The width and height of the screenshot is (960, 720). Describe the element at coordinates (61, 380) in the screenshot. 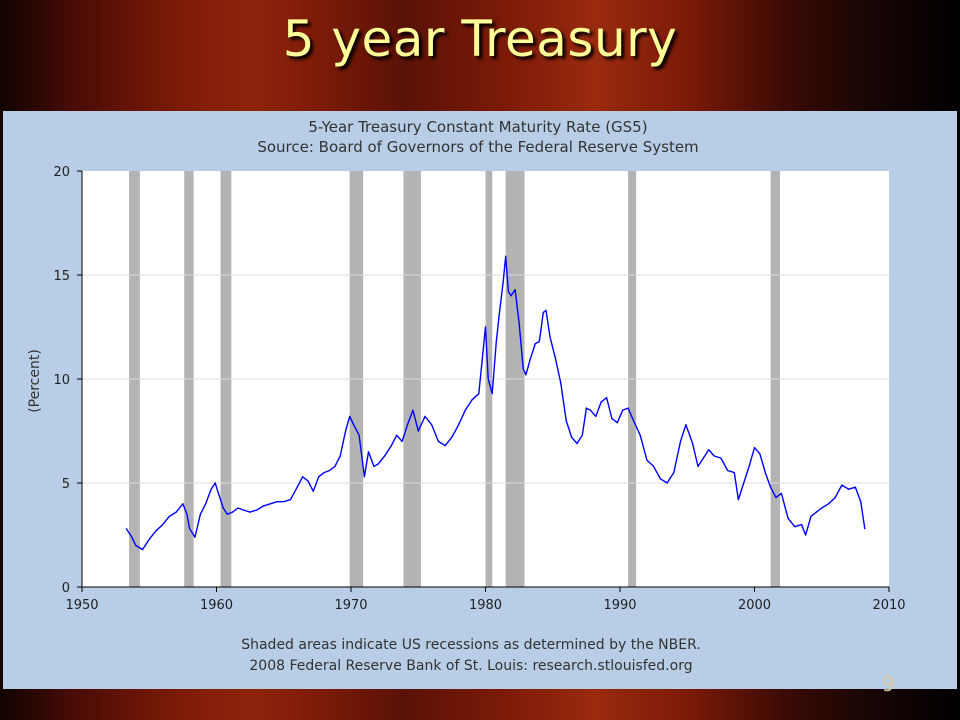

I see `y-tick-label: 10` at that location.